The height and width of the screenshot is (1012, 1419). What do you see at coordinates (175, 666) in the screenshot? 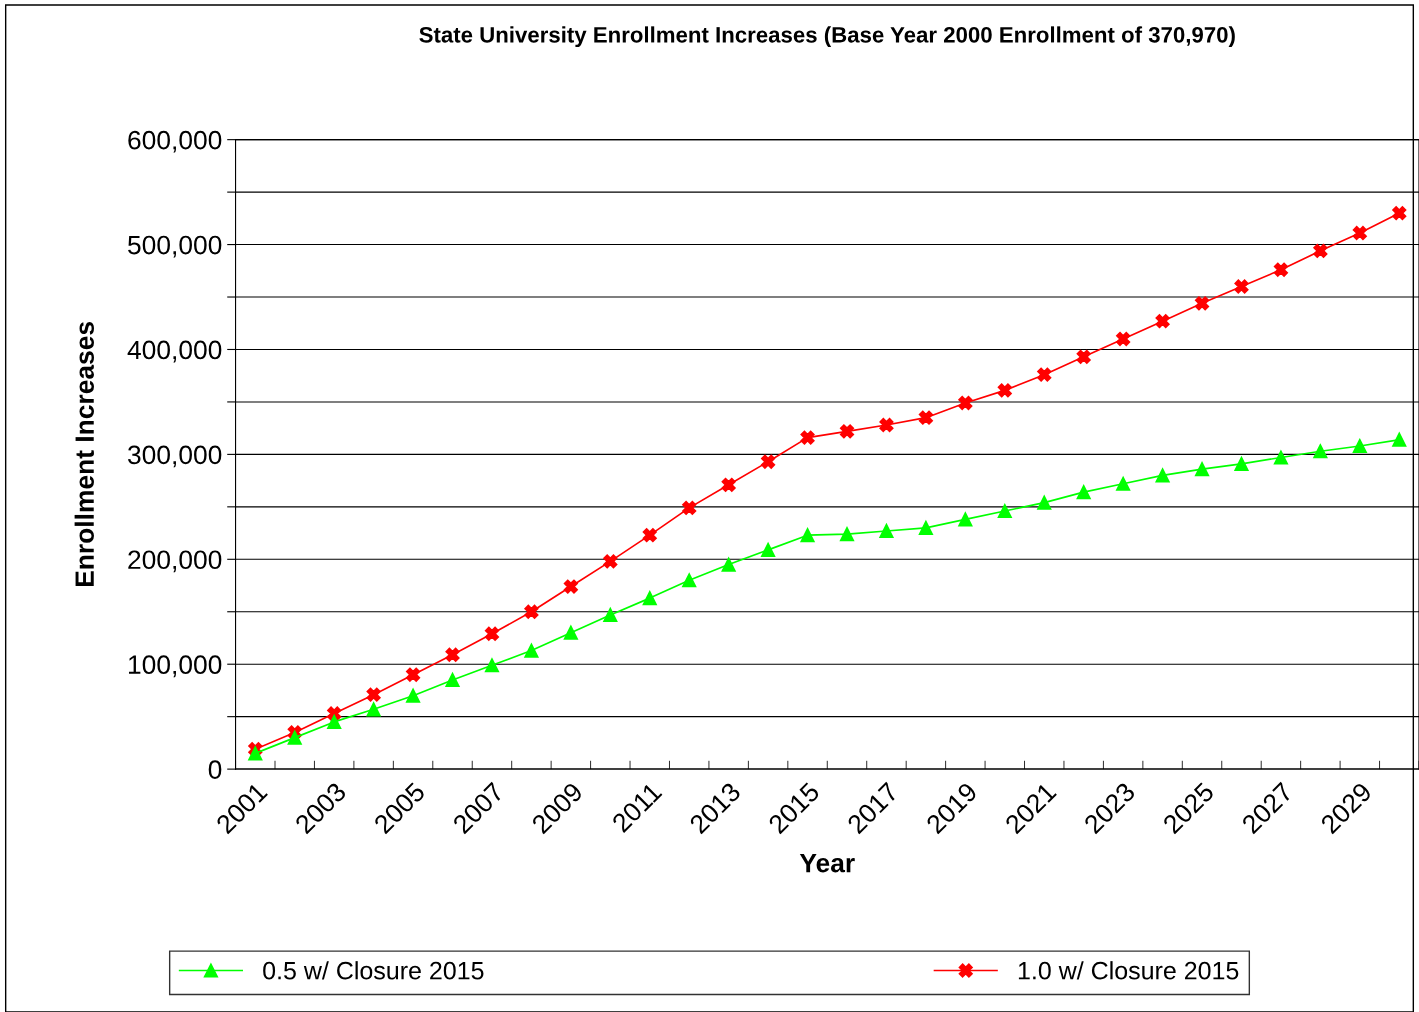
I see `y-tick-label: 100,000` at bounding box center [175, 666].